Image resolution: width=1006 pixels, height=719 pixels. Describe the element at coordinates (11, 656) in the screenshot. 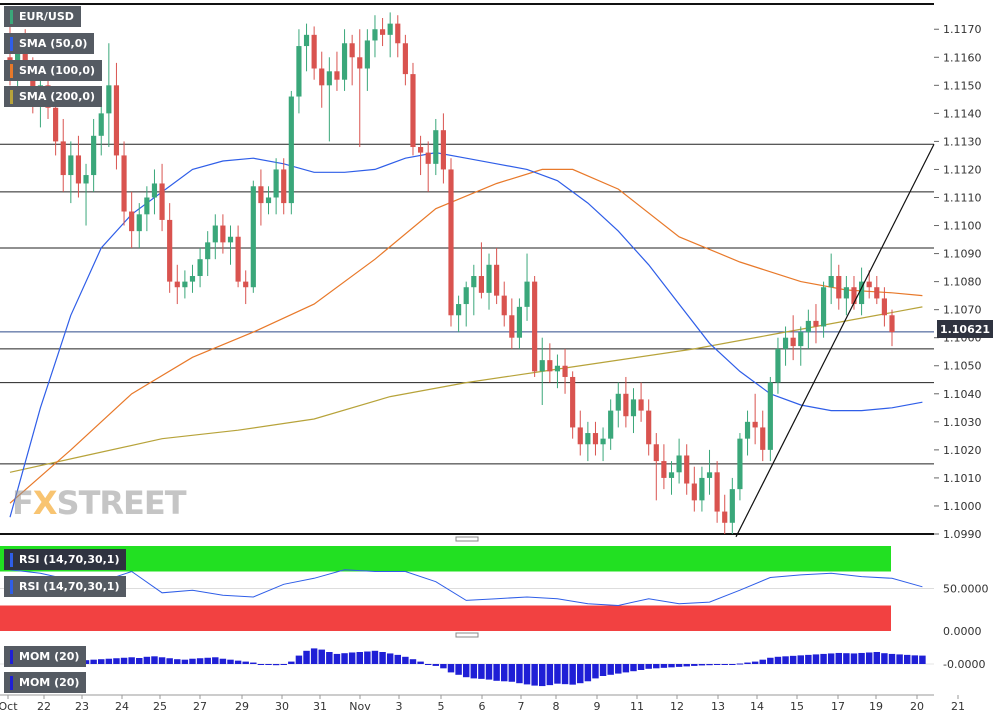

I see `mom-top-swatch` at that location.